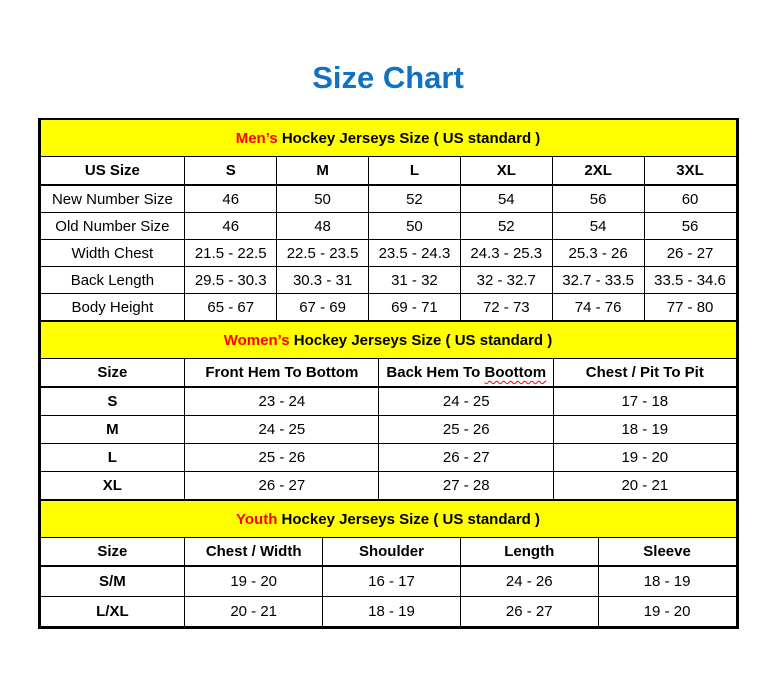 The image size is (776, 692). What do you see at coordinates (112, 307) in the screenshot?
I see `row-label: Body Height` at bounding box center [112, 307].